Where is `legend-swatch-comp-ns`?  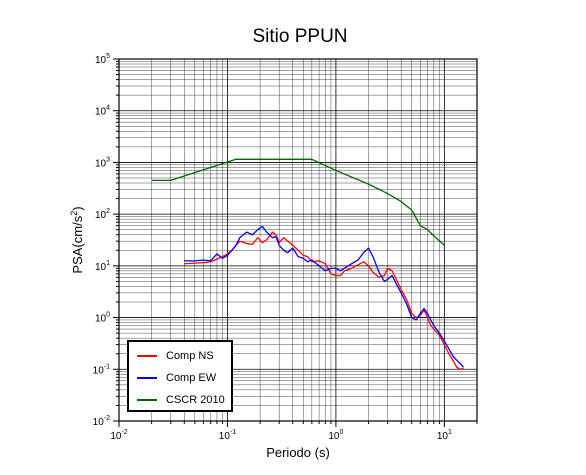
legend-swatch-comp-ns is located at coordinates (147, 356).